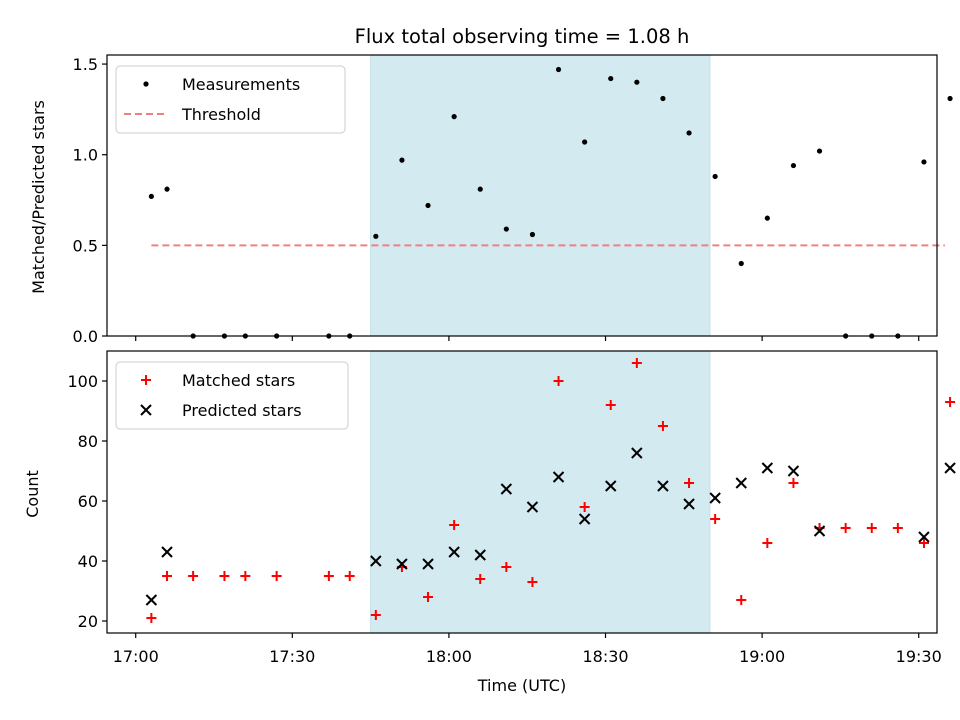 The height and width of the screenshot is (720, 960). What do you see at coordinates (85, 245) in the screenshot?
I see `top-panel-y-tick-label: 0.5` at bounding box center [85, 245].